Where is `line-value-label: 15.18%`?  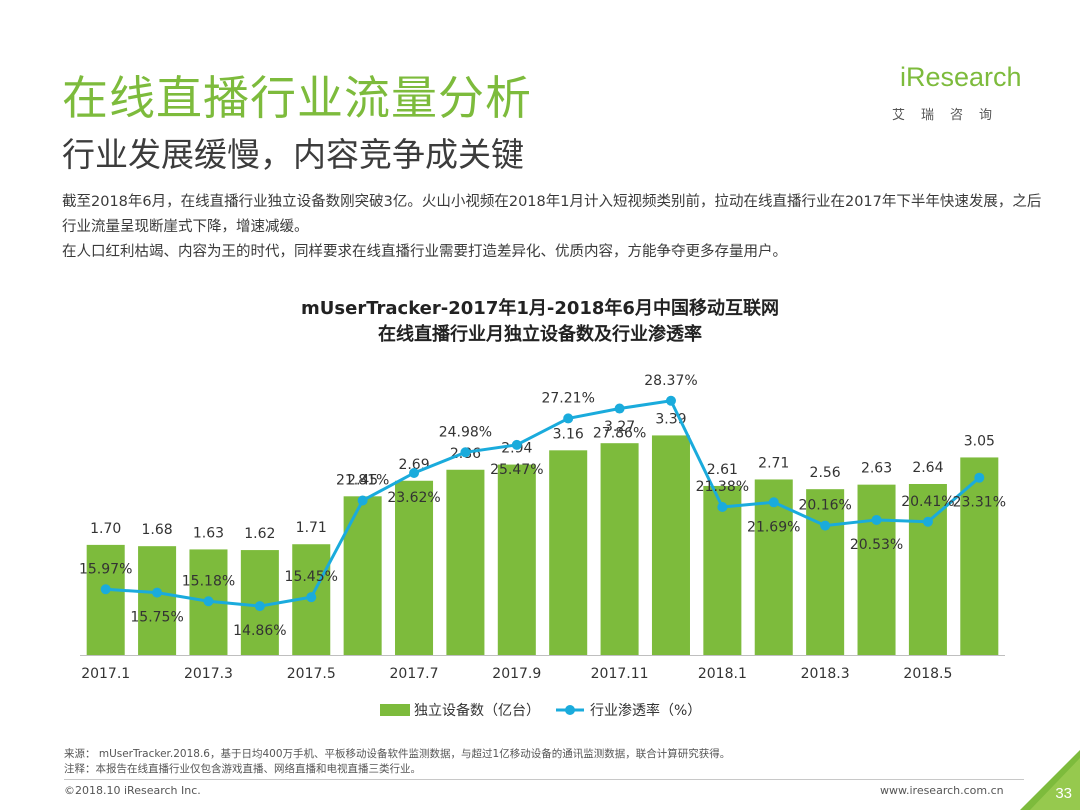
line-value-label: 15.18% is located at coordinates (208, 581).